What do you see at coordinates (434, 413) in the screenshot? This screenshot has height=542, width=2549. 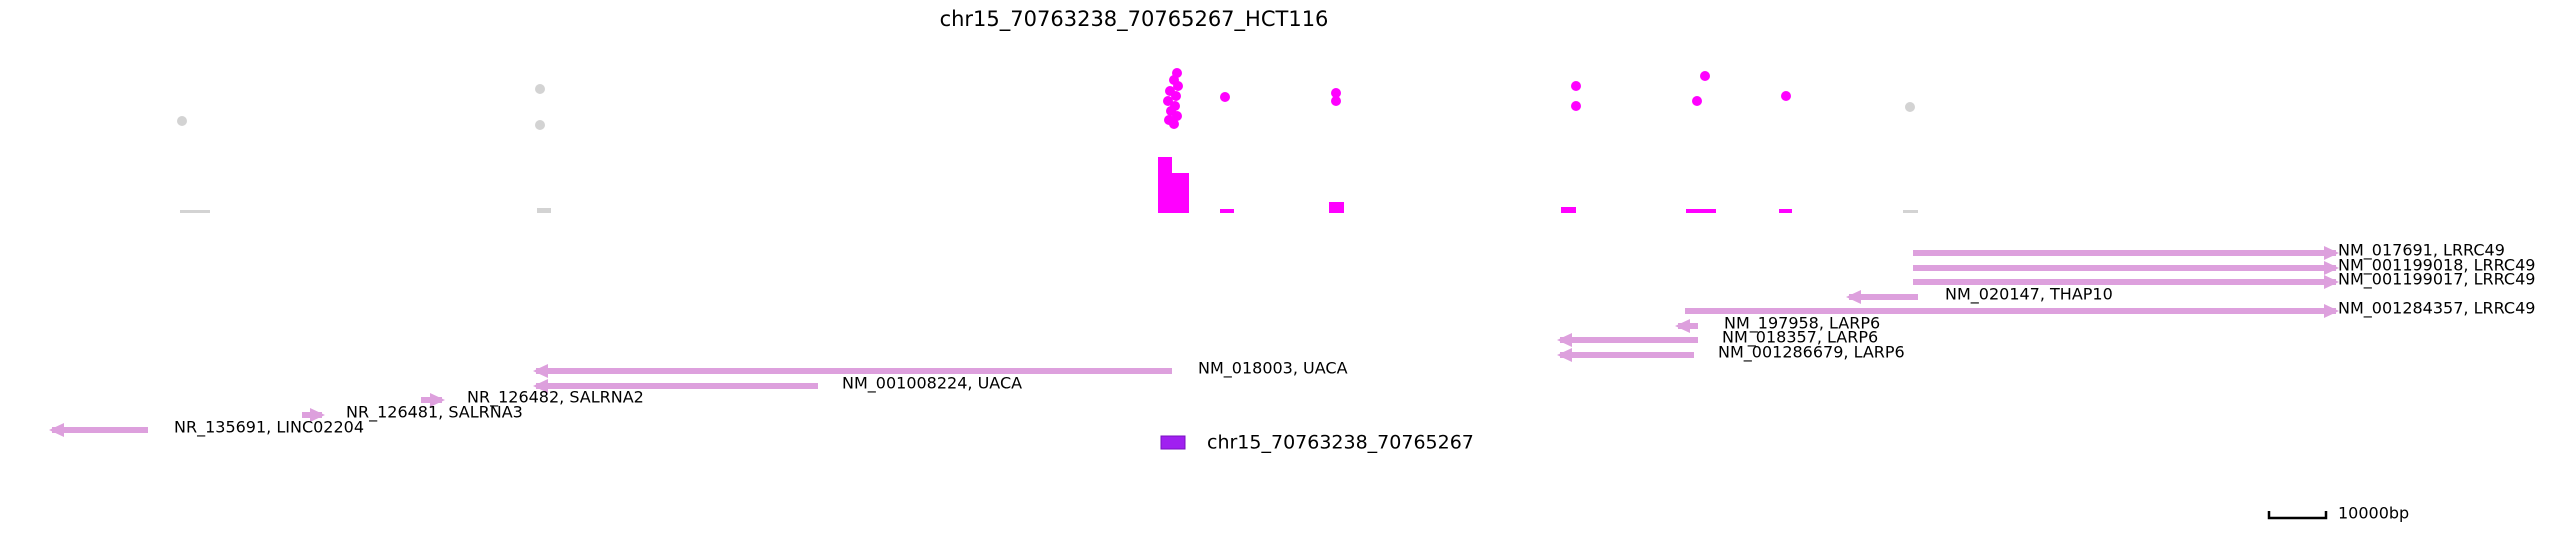 I see `gene-label: NR_126481, SALRNA3` at bounding box center [434, 413].